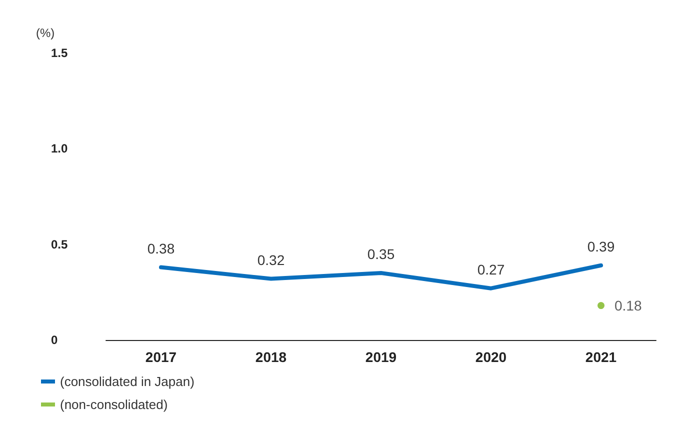 This screenshot has width=684, height=428. I want to click on y-tick-label: 1.5, so click(59, 53).